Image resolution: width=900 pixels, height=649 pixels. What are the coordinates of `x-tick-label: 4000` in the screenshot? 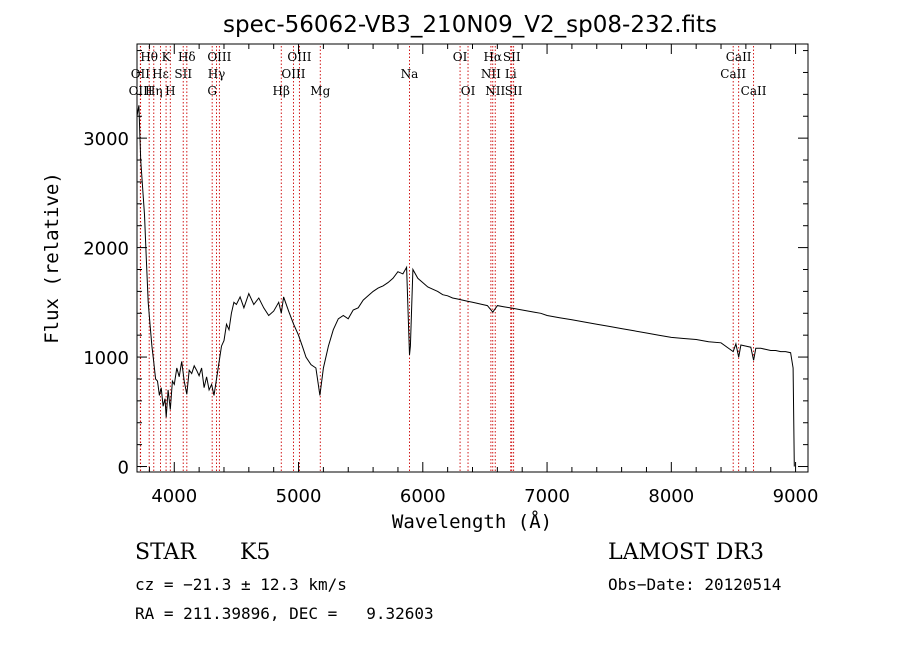 It's located at (174, 496).